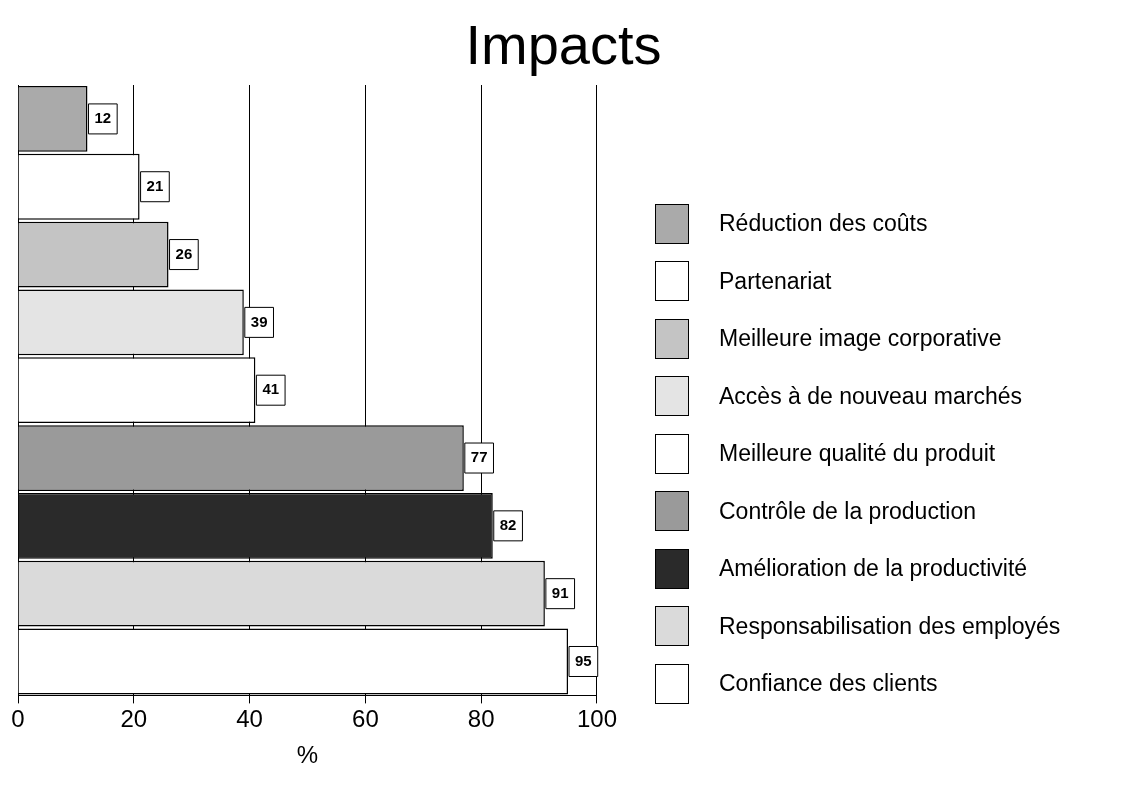 The image size is (1127, 787). Describe the element at coordinates (890, 626) in the screenshot. I see `legend-label: Responsabilisation des employés` at that location.